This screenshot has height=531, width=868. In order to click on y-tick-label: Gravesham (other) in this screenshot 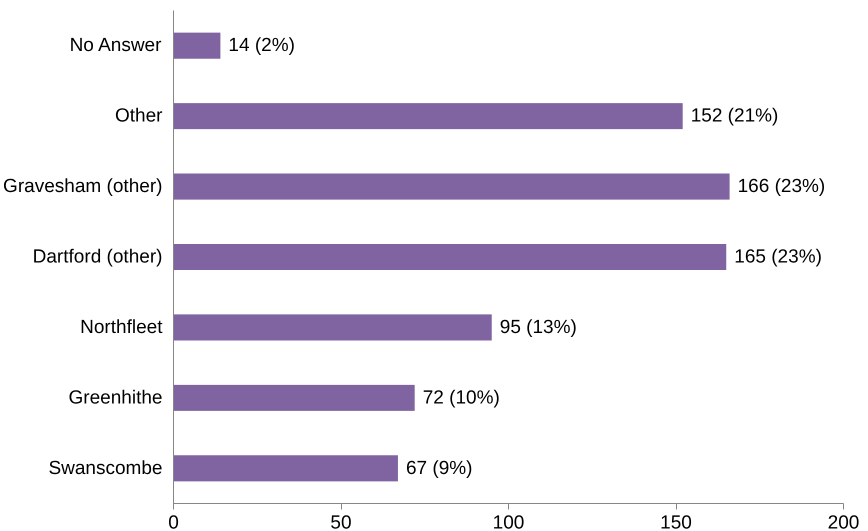, I will do `click(83, 187)`.